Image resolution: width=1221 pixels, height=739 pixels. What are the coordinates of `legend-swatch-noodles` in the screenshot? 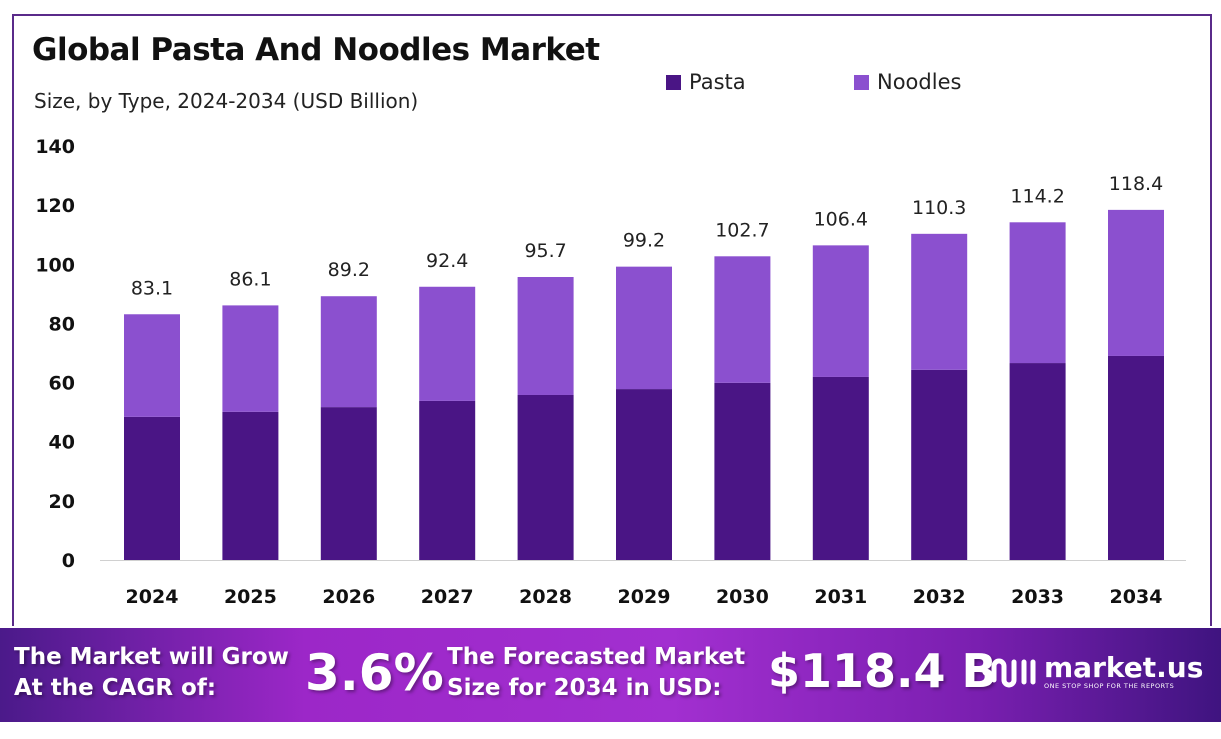 It's located at (861, 82).